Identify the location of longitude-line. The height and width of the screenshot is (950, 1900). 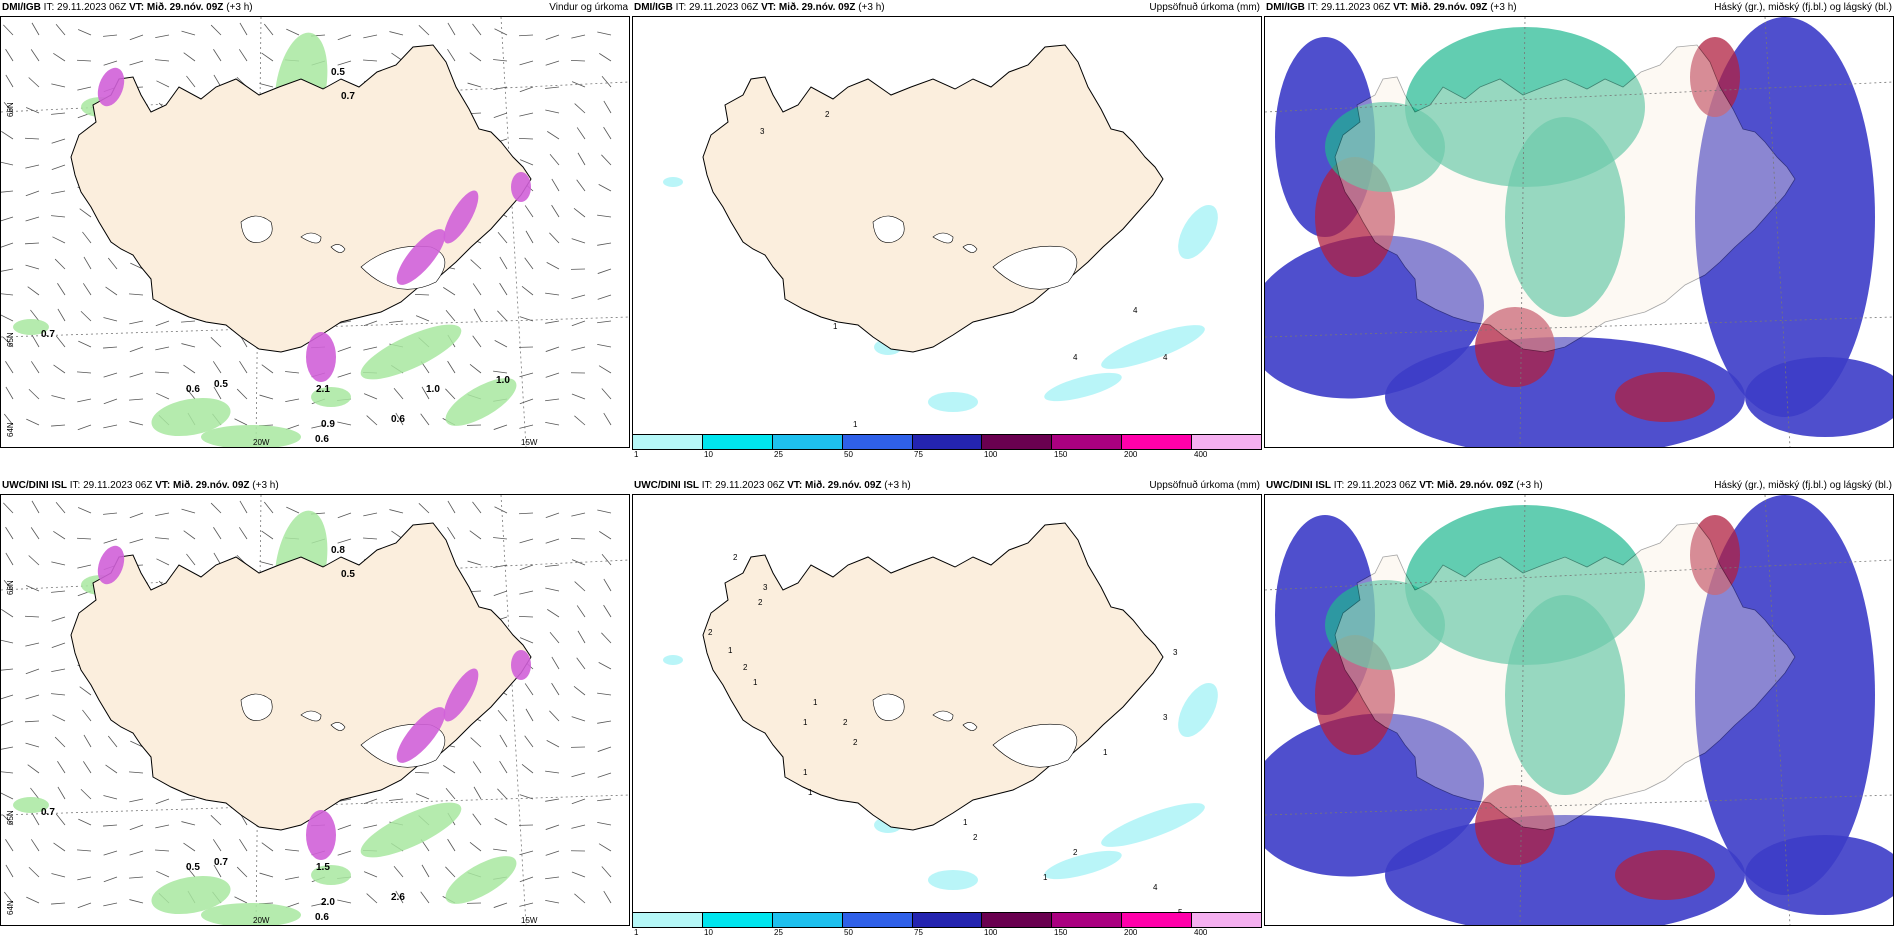
(513, 710).